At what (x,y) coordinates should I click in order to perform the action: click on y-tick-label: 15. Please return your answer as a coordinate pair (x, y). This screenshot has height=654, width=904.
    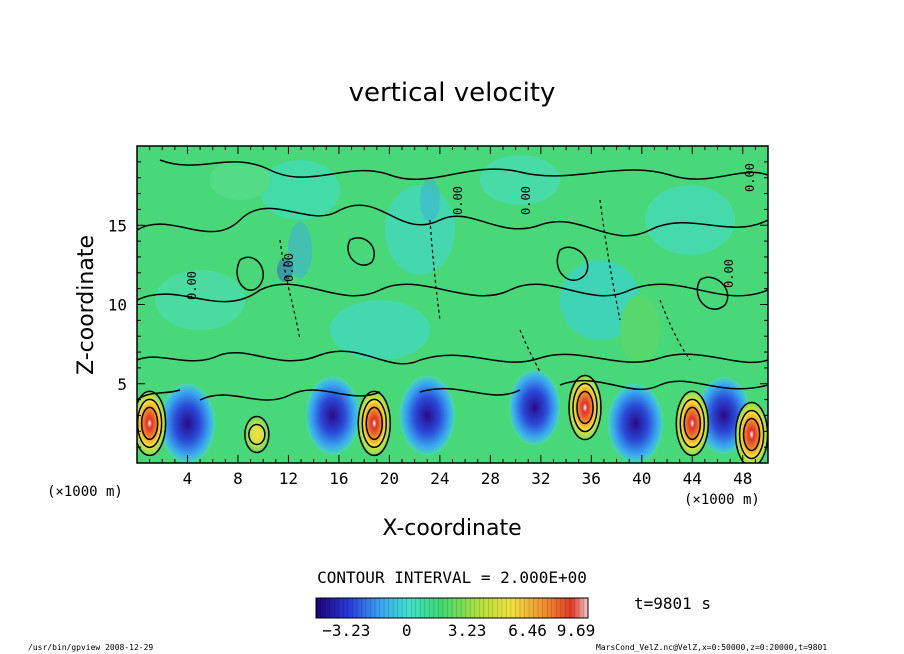
    Looking at the image, I should click on (117, 225).